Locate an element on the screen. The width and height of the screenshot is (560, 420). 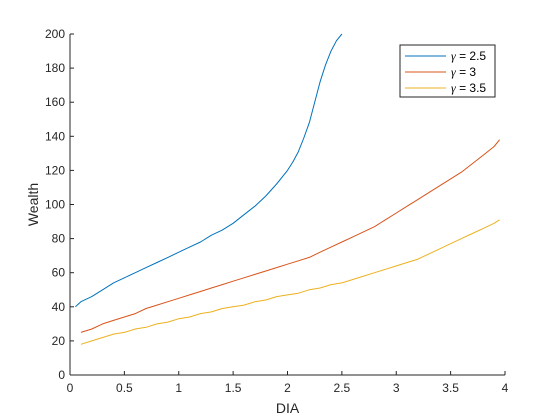
legend-label-3: γ = 3.5 is located at coordinates (468, 88).